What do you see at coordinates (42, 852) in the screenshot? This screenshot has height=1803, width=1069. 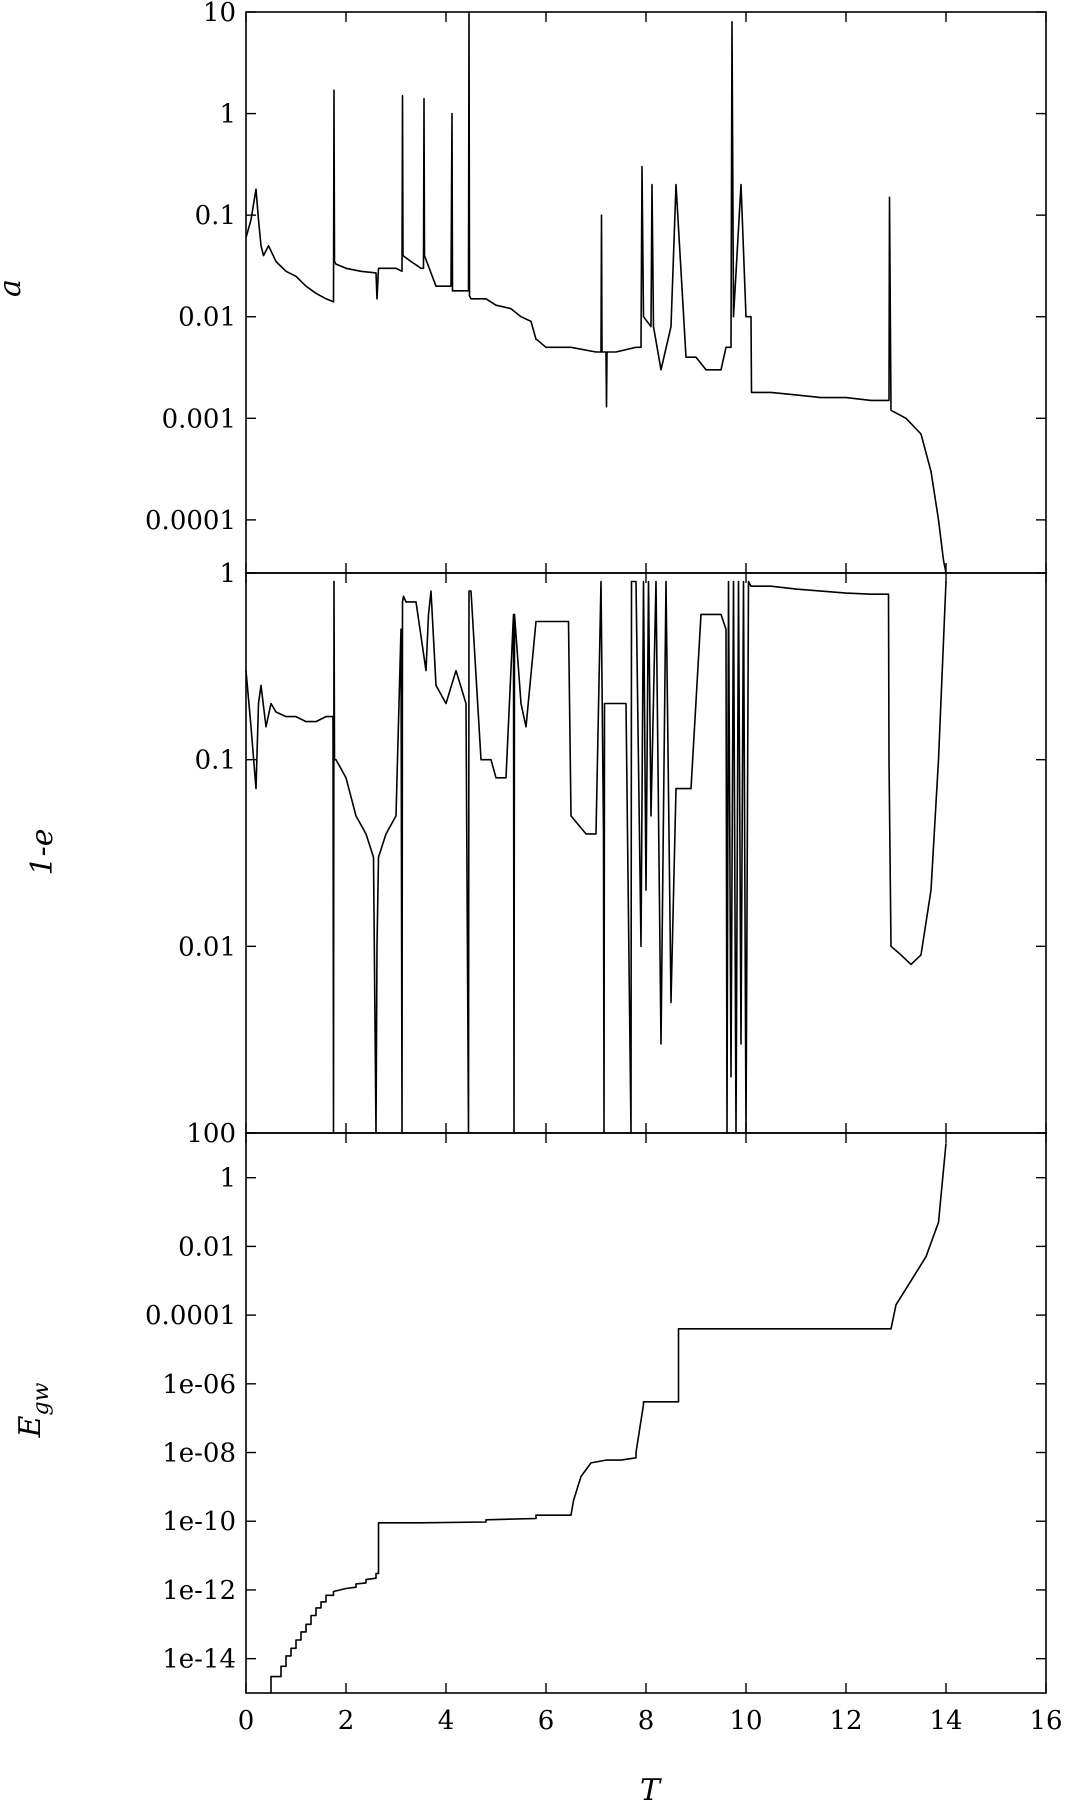 I see `ylabel-one-minus-e: 1-e` at bounding box center [42, 852].